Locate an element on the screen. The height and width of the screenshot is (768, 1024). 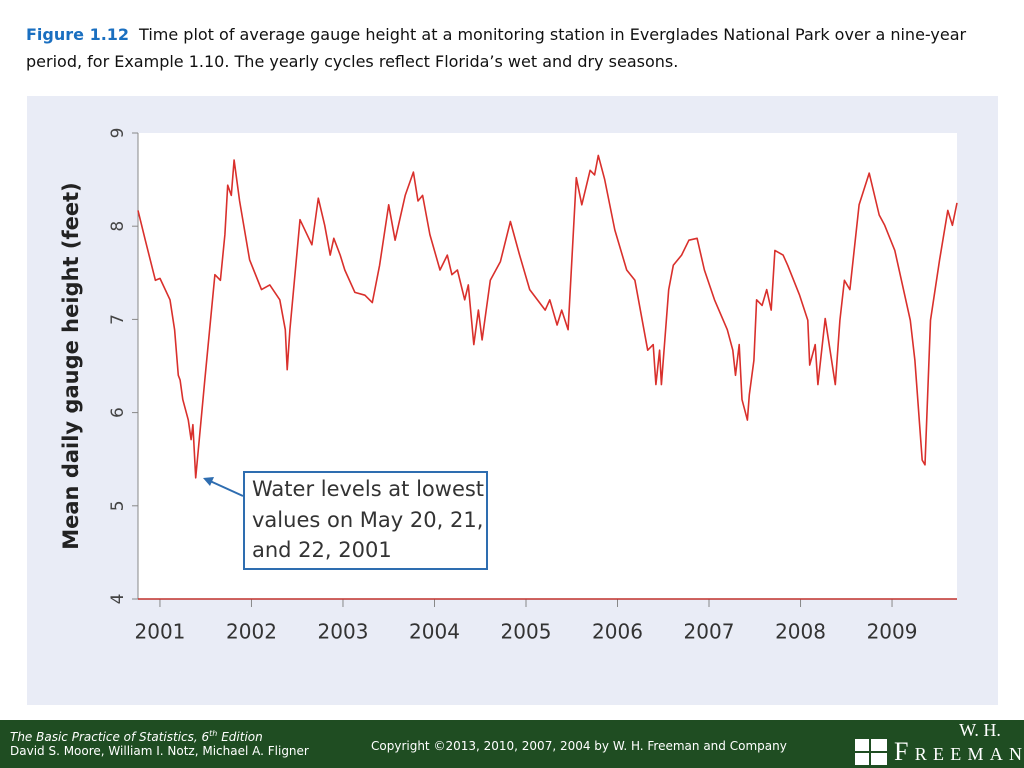
y-tick-label: 8 is located at coordinates (118, 226).